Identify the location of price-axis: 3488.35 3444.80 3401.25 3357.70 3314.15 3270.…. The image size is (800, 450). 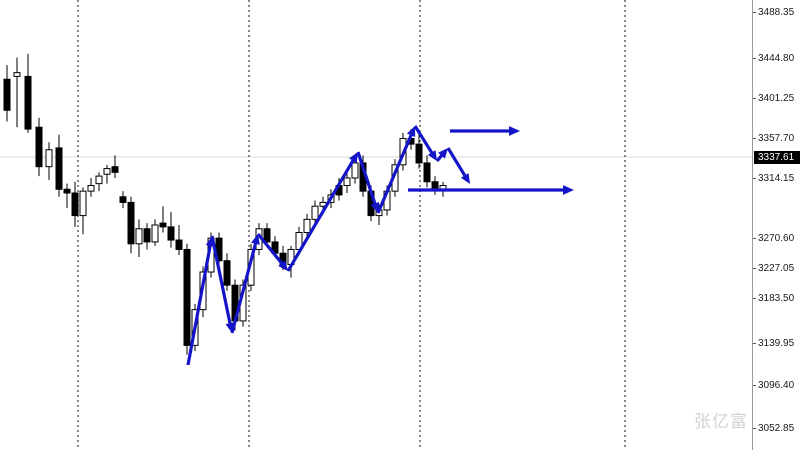
(776, 225).